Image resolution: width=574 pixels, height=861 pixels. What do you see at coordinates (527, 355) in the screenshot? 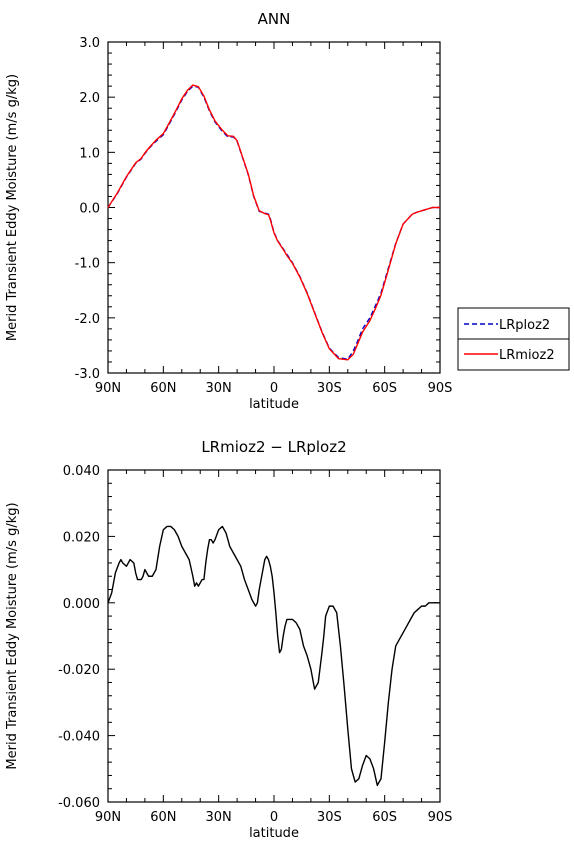
I see `legend-label-lrmioz2: LRmioz2` at bounding box center [527, 355].